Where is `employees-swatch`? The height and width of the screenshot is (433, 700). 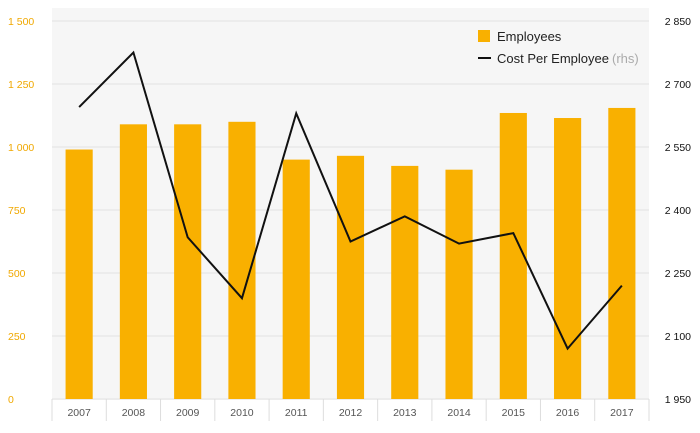
employees-swatch is located at coordinates (484, 36).